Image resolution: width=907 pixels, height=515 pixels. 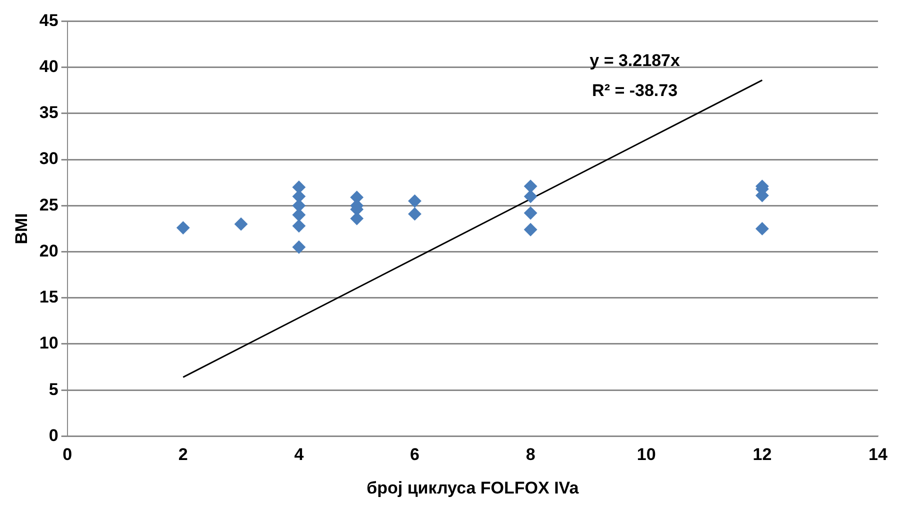 What do you see at coordinates (48, 20) in the screenshot?
I see `y-tick-label: 45` at bounding box center [48, 20].